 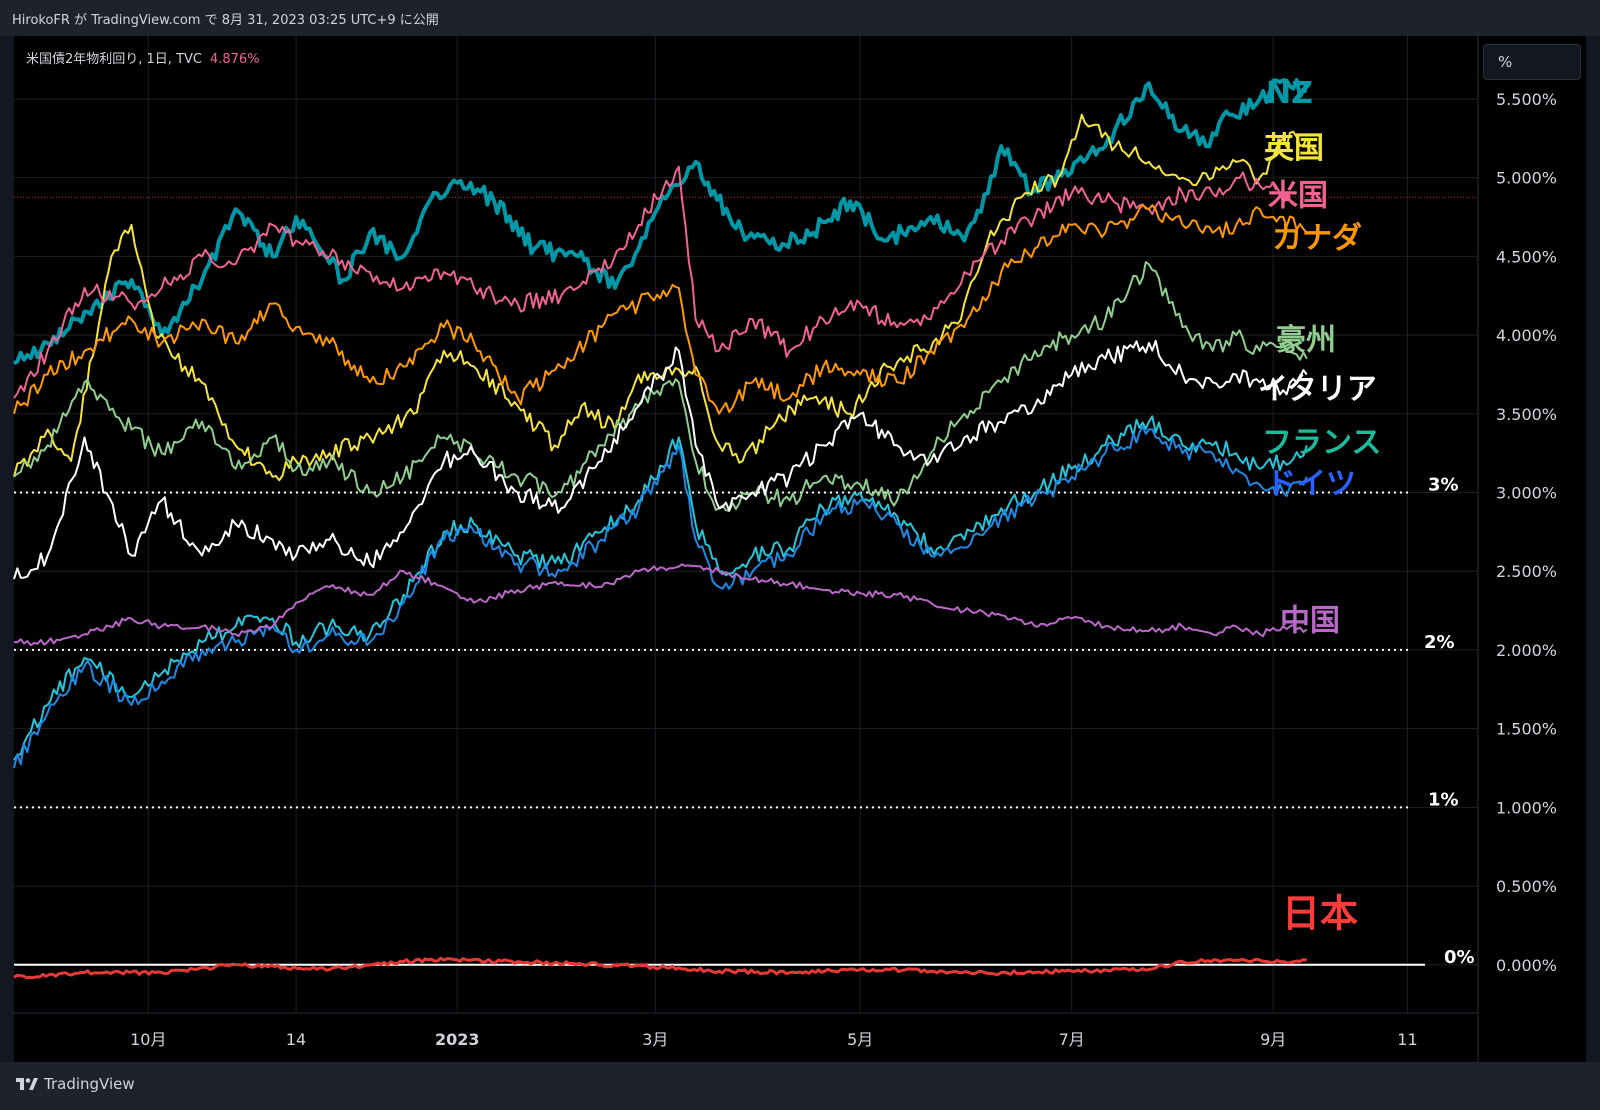 I want to click on y-tick-label: 5.000%, so click(x=1526, y=178).